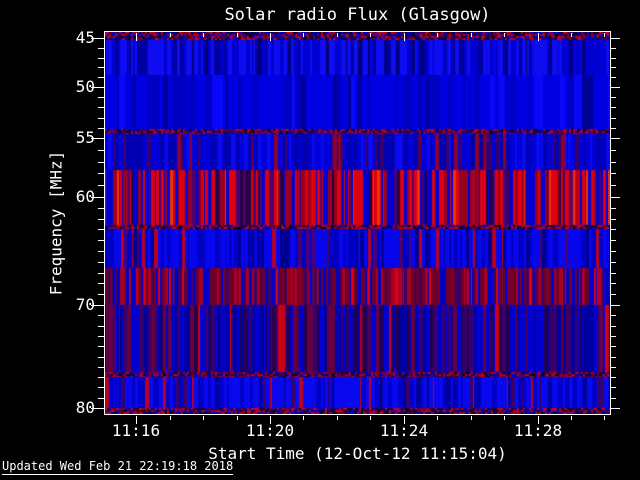 Image resolution: width=640 pixels, height=480 pixels. What do you see at coordinates (404, 430) in the screenshot?
I see `x-tick-label: 11:24` at bounding box center [404, 430].